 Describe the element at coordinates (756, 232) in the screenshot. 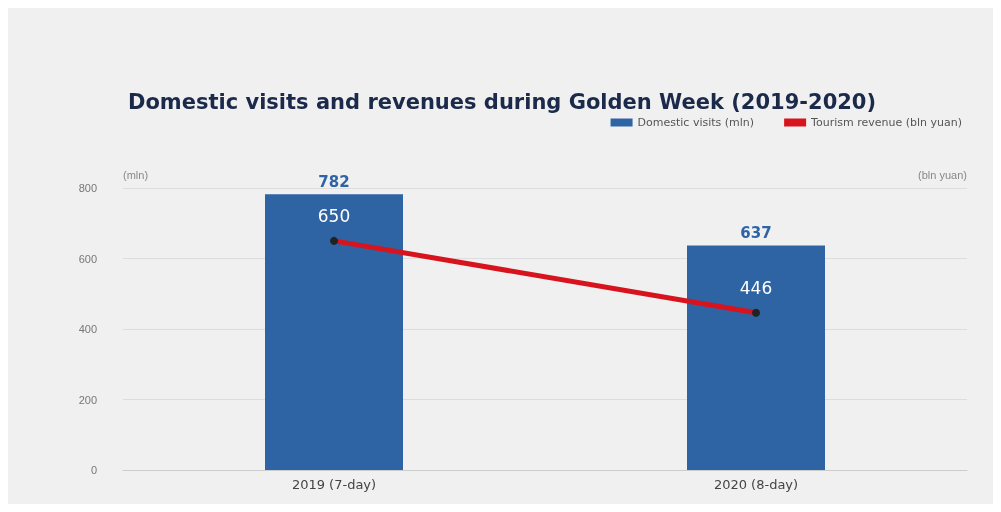

I see `data-label: 637` at that location.